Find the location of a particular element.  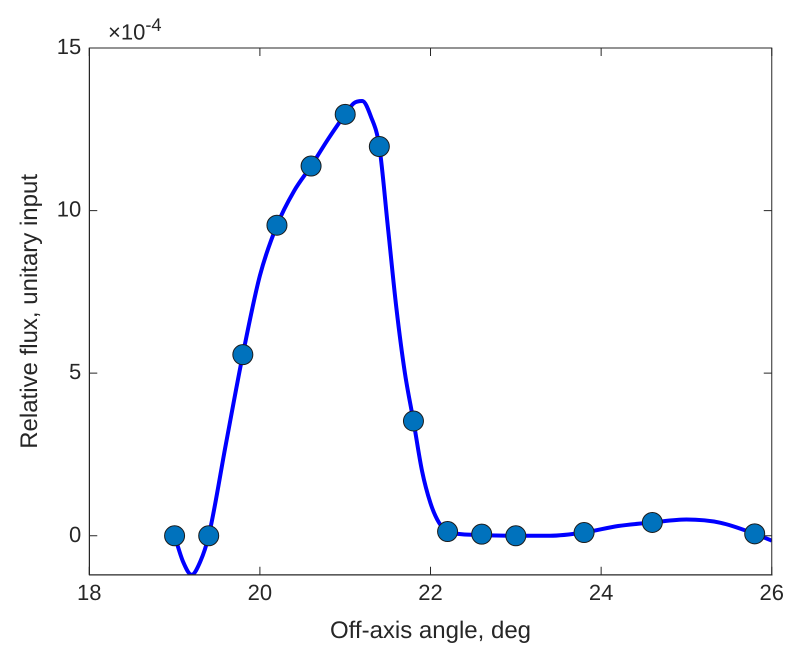

y-tick-label: 5 is located at coordinates (75, 371).